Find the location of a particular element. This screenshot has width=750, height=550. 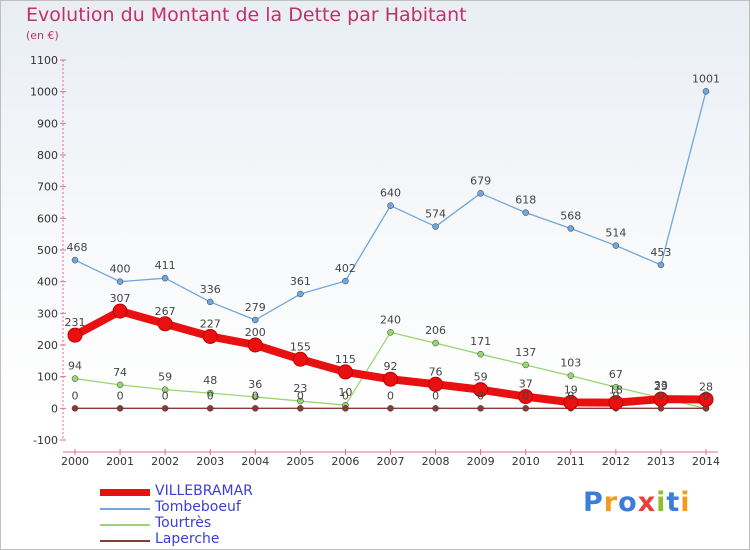

data-label-tourtrs: 171 is located at coordinates (480, 341).